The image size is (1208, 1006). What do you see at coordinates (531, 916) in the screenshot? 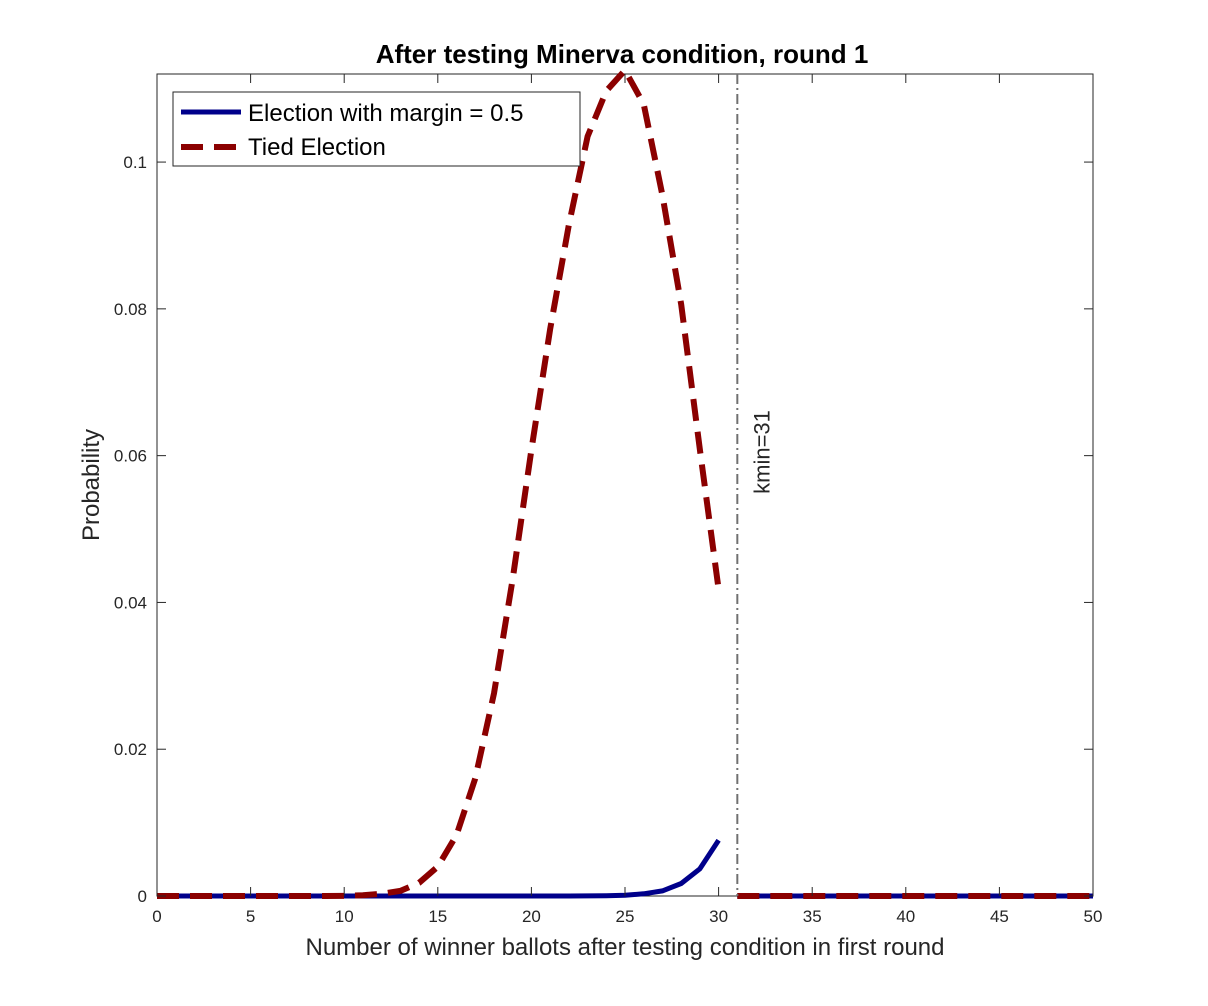
I see `x-tick-label: 20` at bounding box center [531, 916].